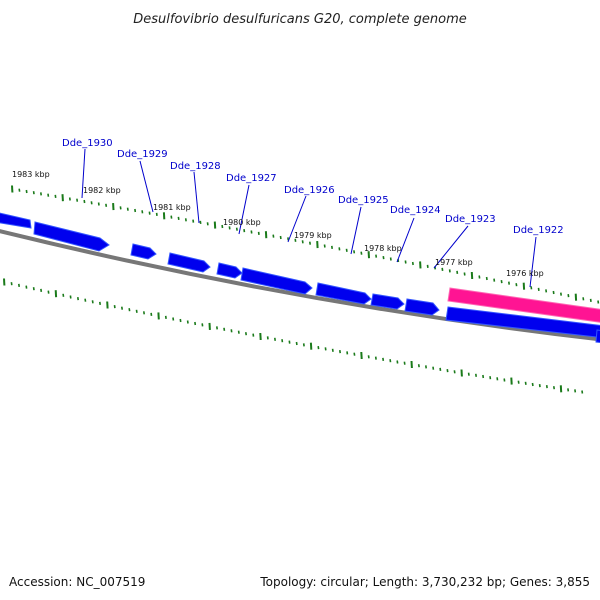  I want to click on gene-label: Dde_1922, so click(538, 230).